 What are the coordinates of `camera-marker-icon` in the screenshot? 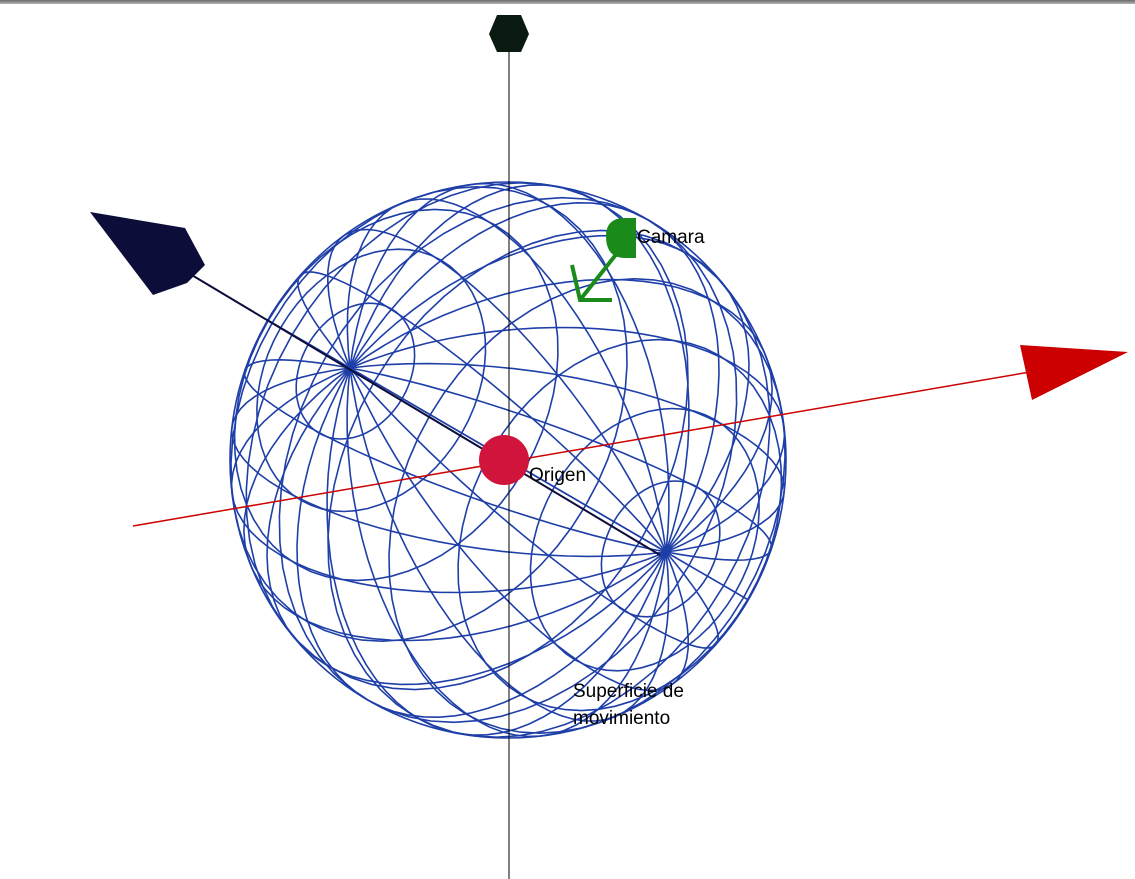 It's located at (603, 260).